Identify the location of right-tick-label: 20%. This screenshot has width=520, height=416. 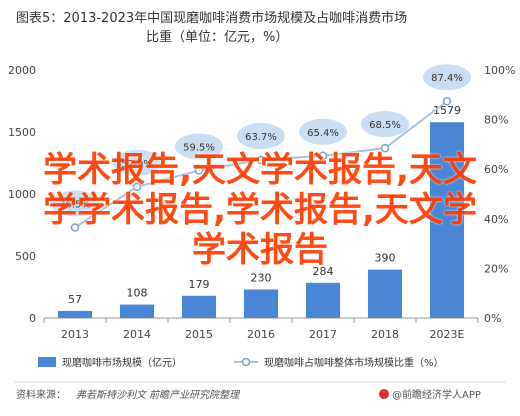
(496, 268).